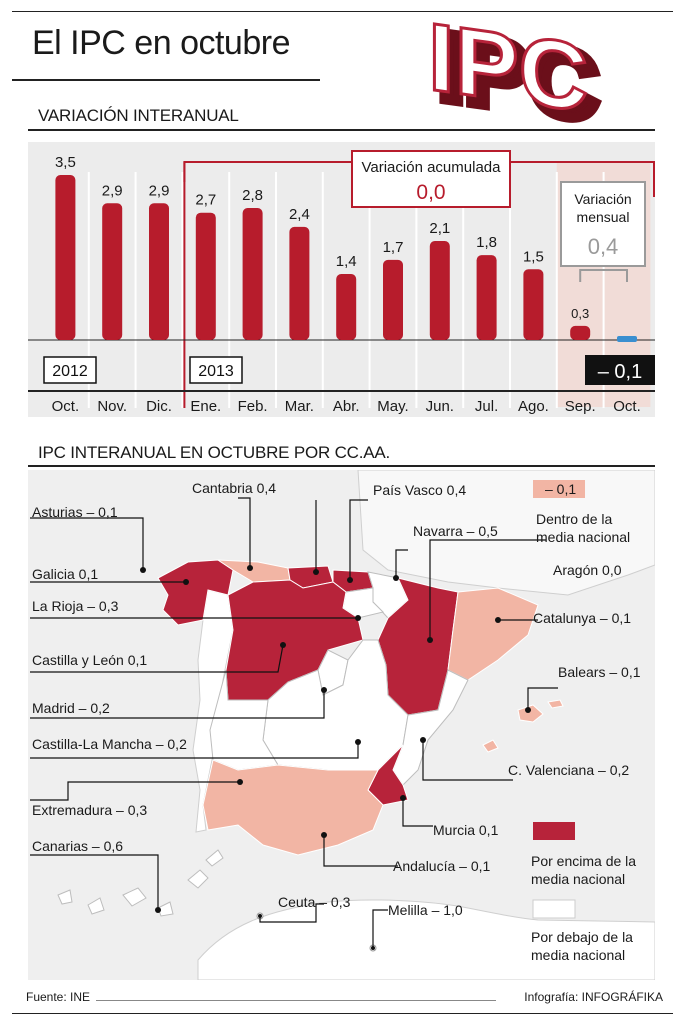 Image resolution: width=685 pixels, height=1021 pixels. Describe the element at coordinates (569, 770) in the screenshot. I see `label-valenciana: C. Valenciana – 0,2` at that location.